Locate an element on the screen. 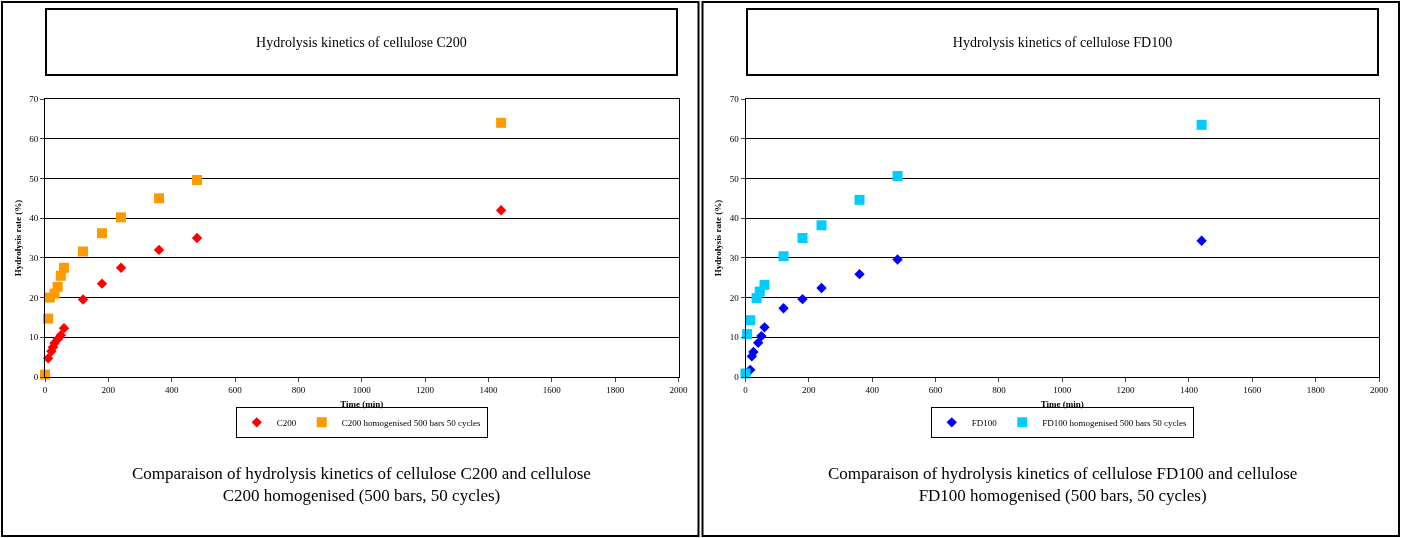  chart-title: Hydrolysis kinetics of cellulose FD100 is located at coordinates (1062, 42).